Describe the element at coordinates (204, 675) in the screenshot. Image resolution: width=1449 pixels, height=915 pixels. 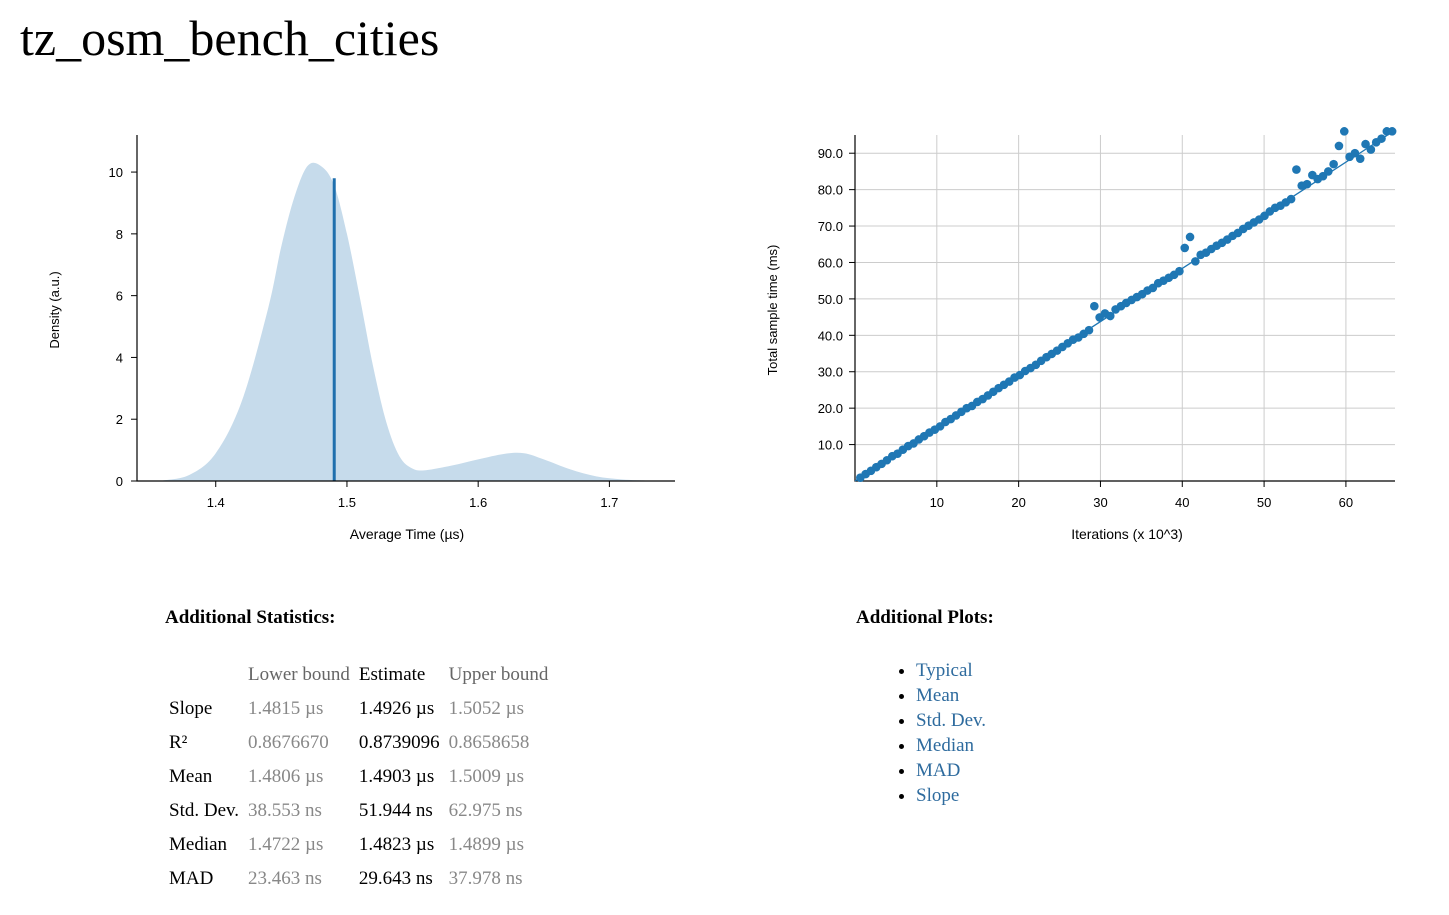
I see `col-label` at that location.